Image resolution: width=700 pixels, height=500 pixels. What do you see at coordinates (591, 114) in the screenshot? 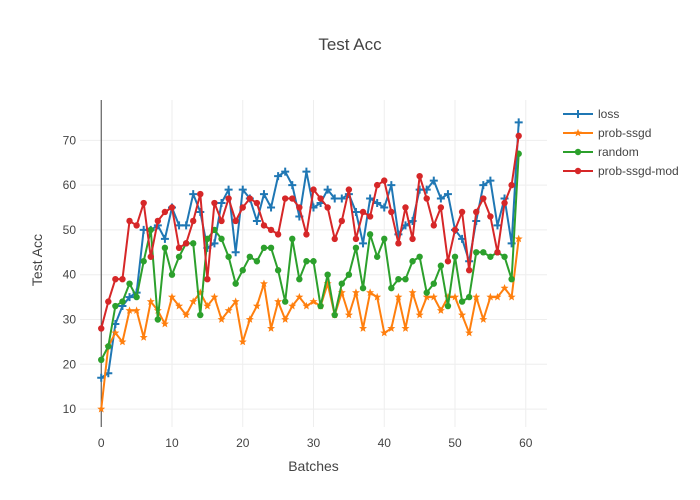
I see `legend-item-loss: loss` at bounding box center [591, 114].